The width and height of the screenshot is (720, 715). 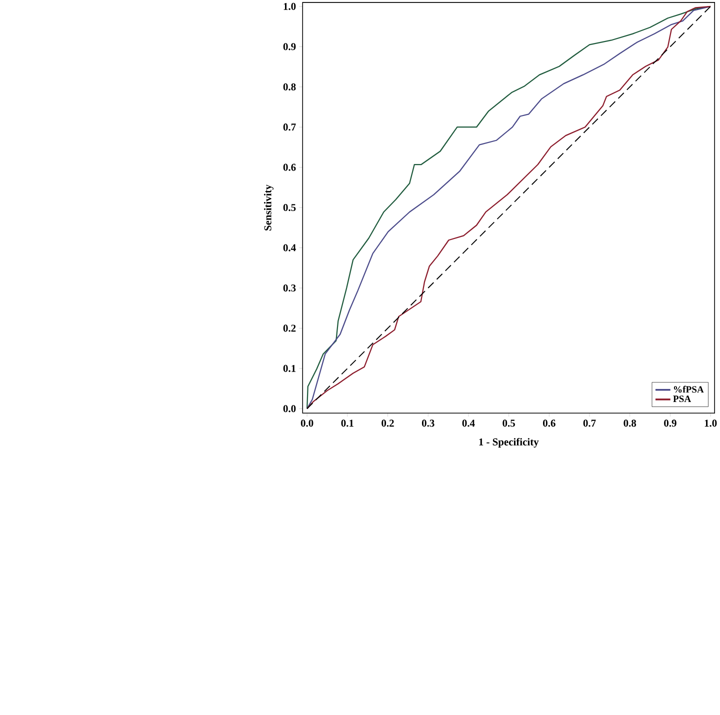 I want to click on x-tick-label: 0.2, so click(x=388, y=423).